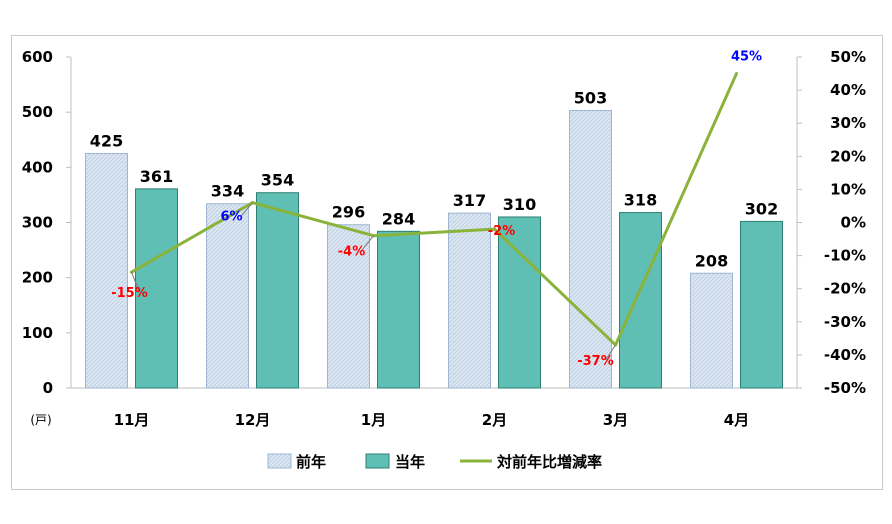  What do you see at coordinates (279, 461) in the screenshot?
I see `legend-prev-year-swatch` at bounding box center [279, 461].